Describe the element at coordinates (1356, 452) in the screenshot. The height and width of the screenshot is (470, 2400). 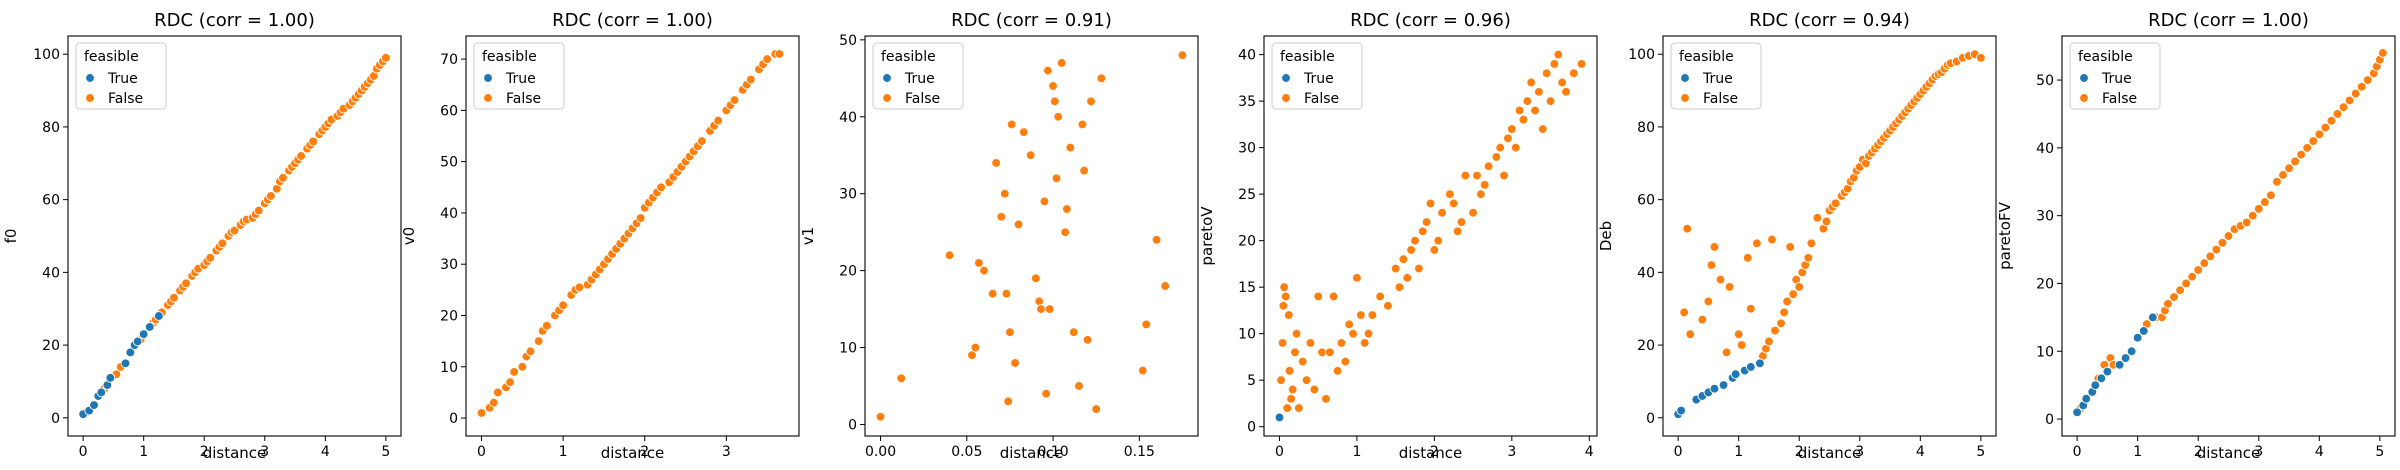
I see `x-tick-label: 1` at that location.